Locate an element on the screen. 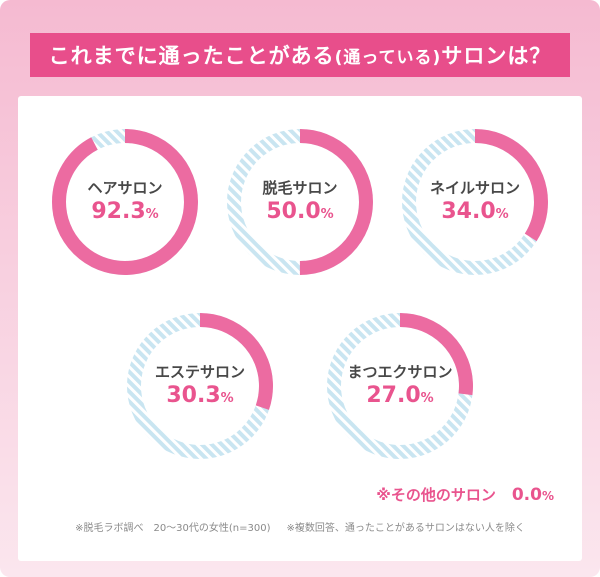  donut-value-number: 27.0 is located at coordinates (393, 395).